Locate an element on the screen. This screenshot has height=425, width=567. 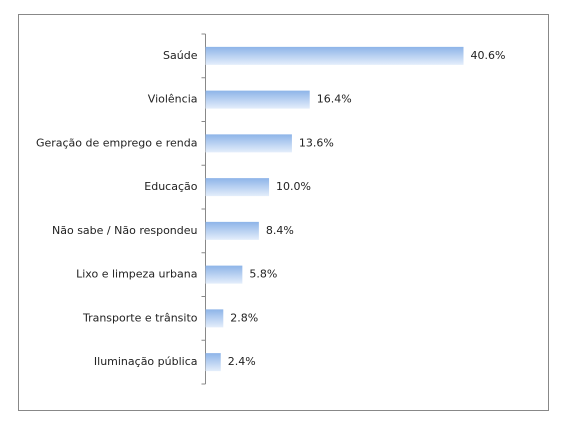
data-label: 16.4% is located at coordinates (334, 99).